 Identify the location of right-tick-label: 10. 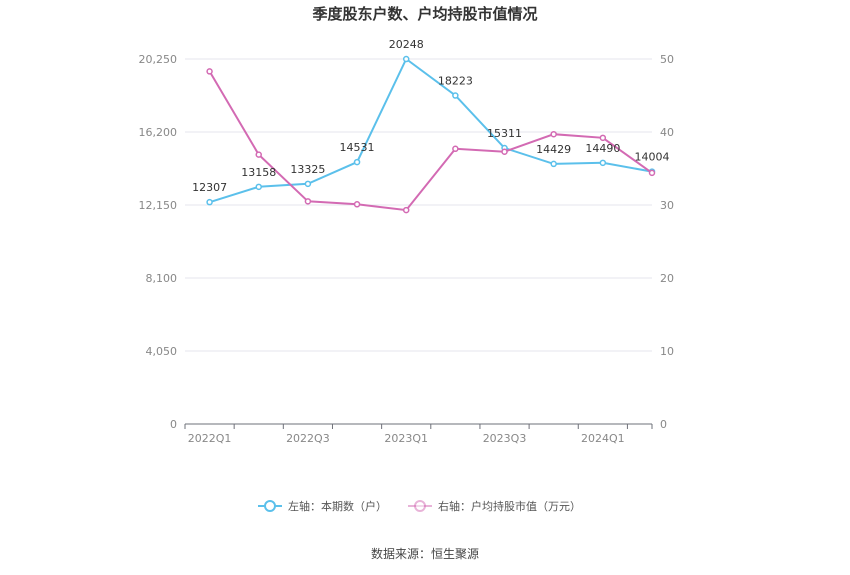
(667, 351).